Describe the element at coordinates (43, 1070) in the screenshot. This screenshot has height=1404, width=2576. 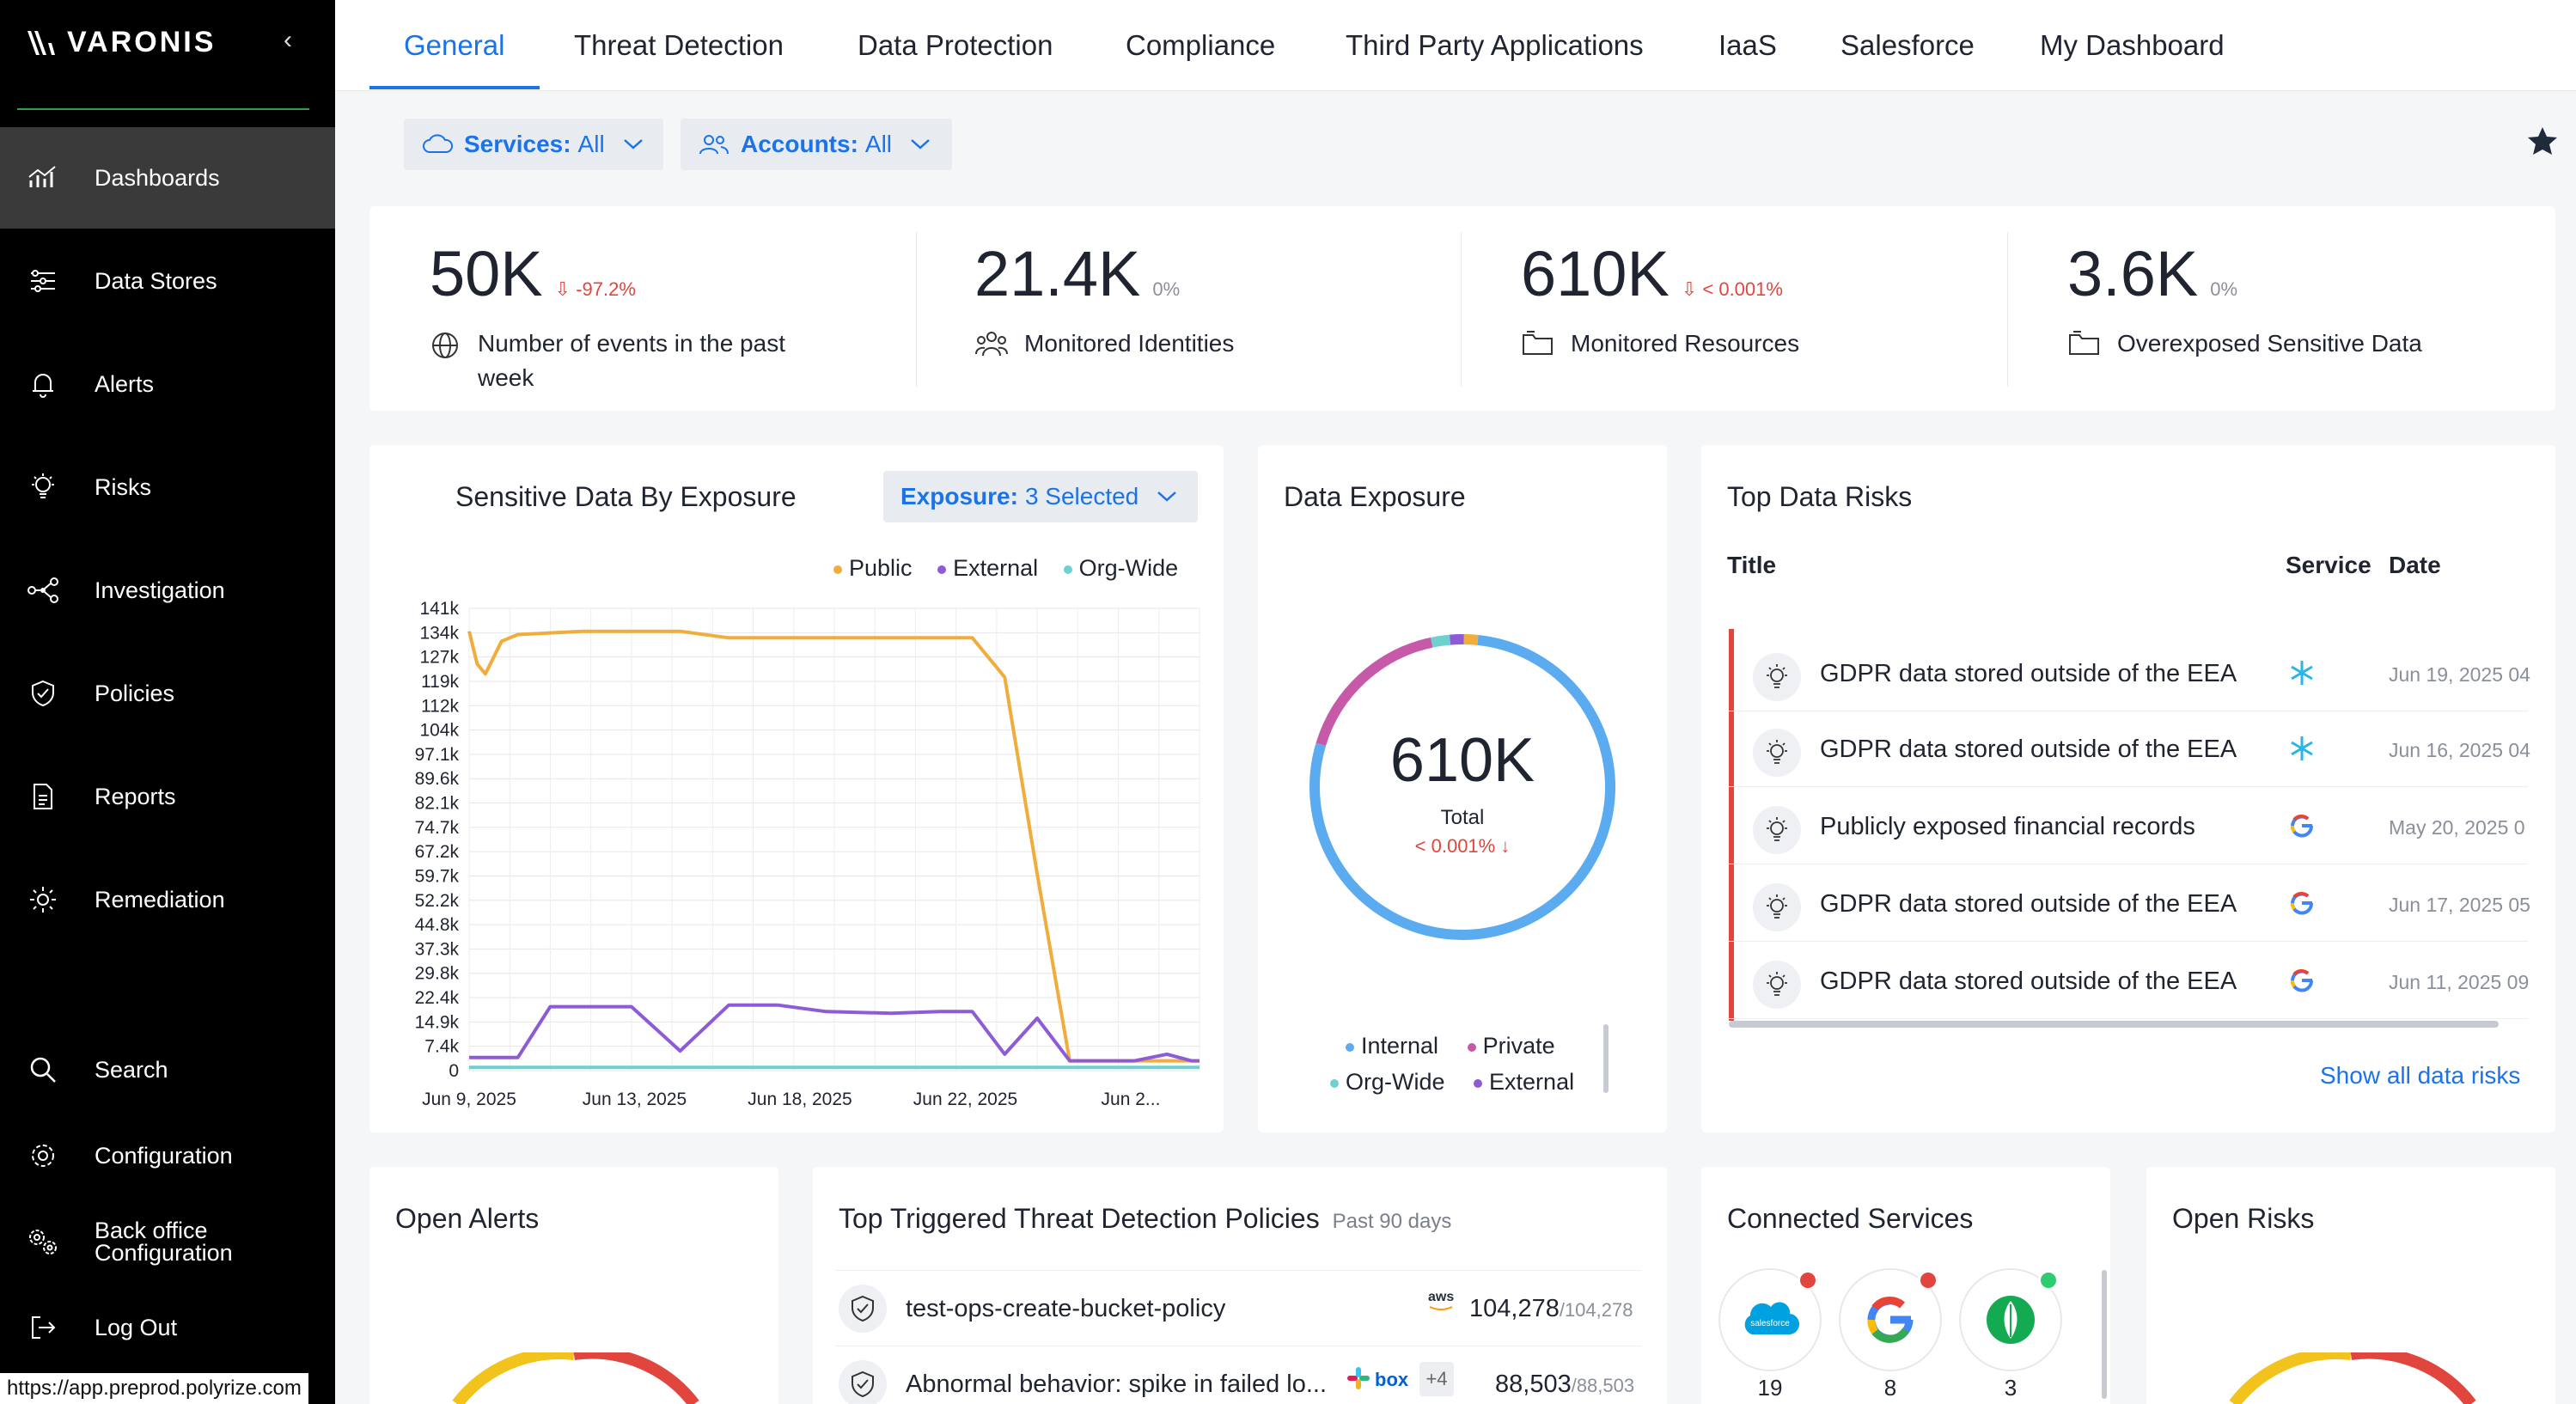
I see `search-icon` at that location.